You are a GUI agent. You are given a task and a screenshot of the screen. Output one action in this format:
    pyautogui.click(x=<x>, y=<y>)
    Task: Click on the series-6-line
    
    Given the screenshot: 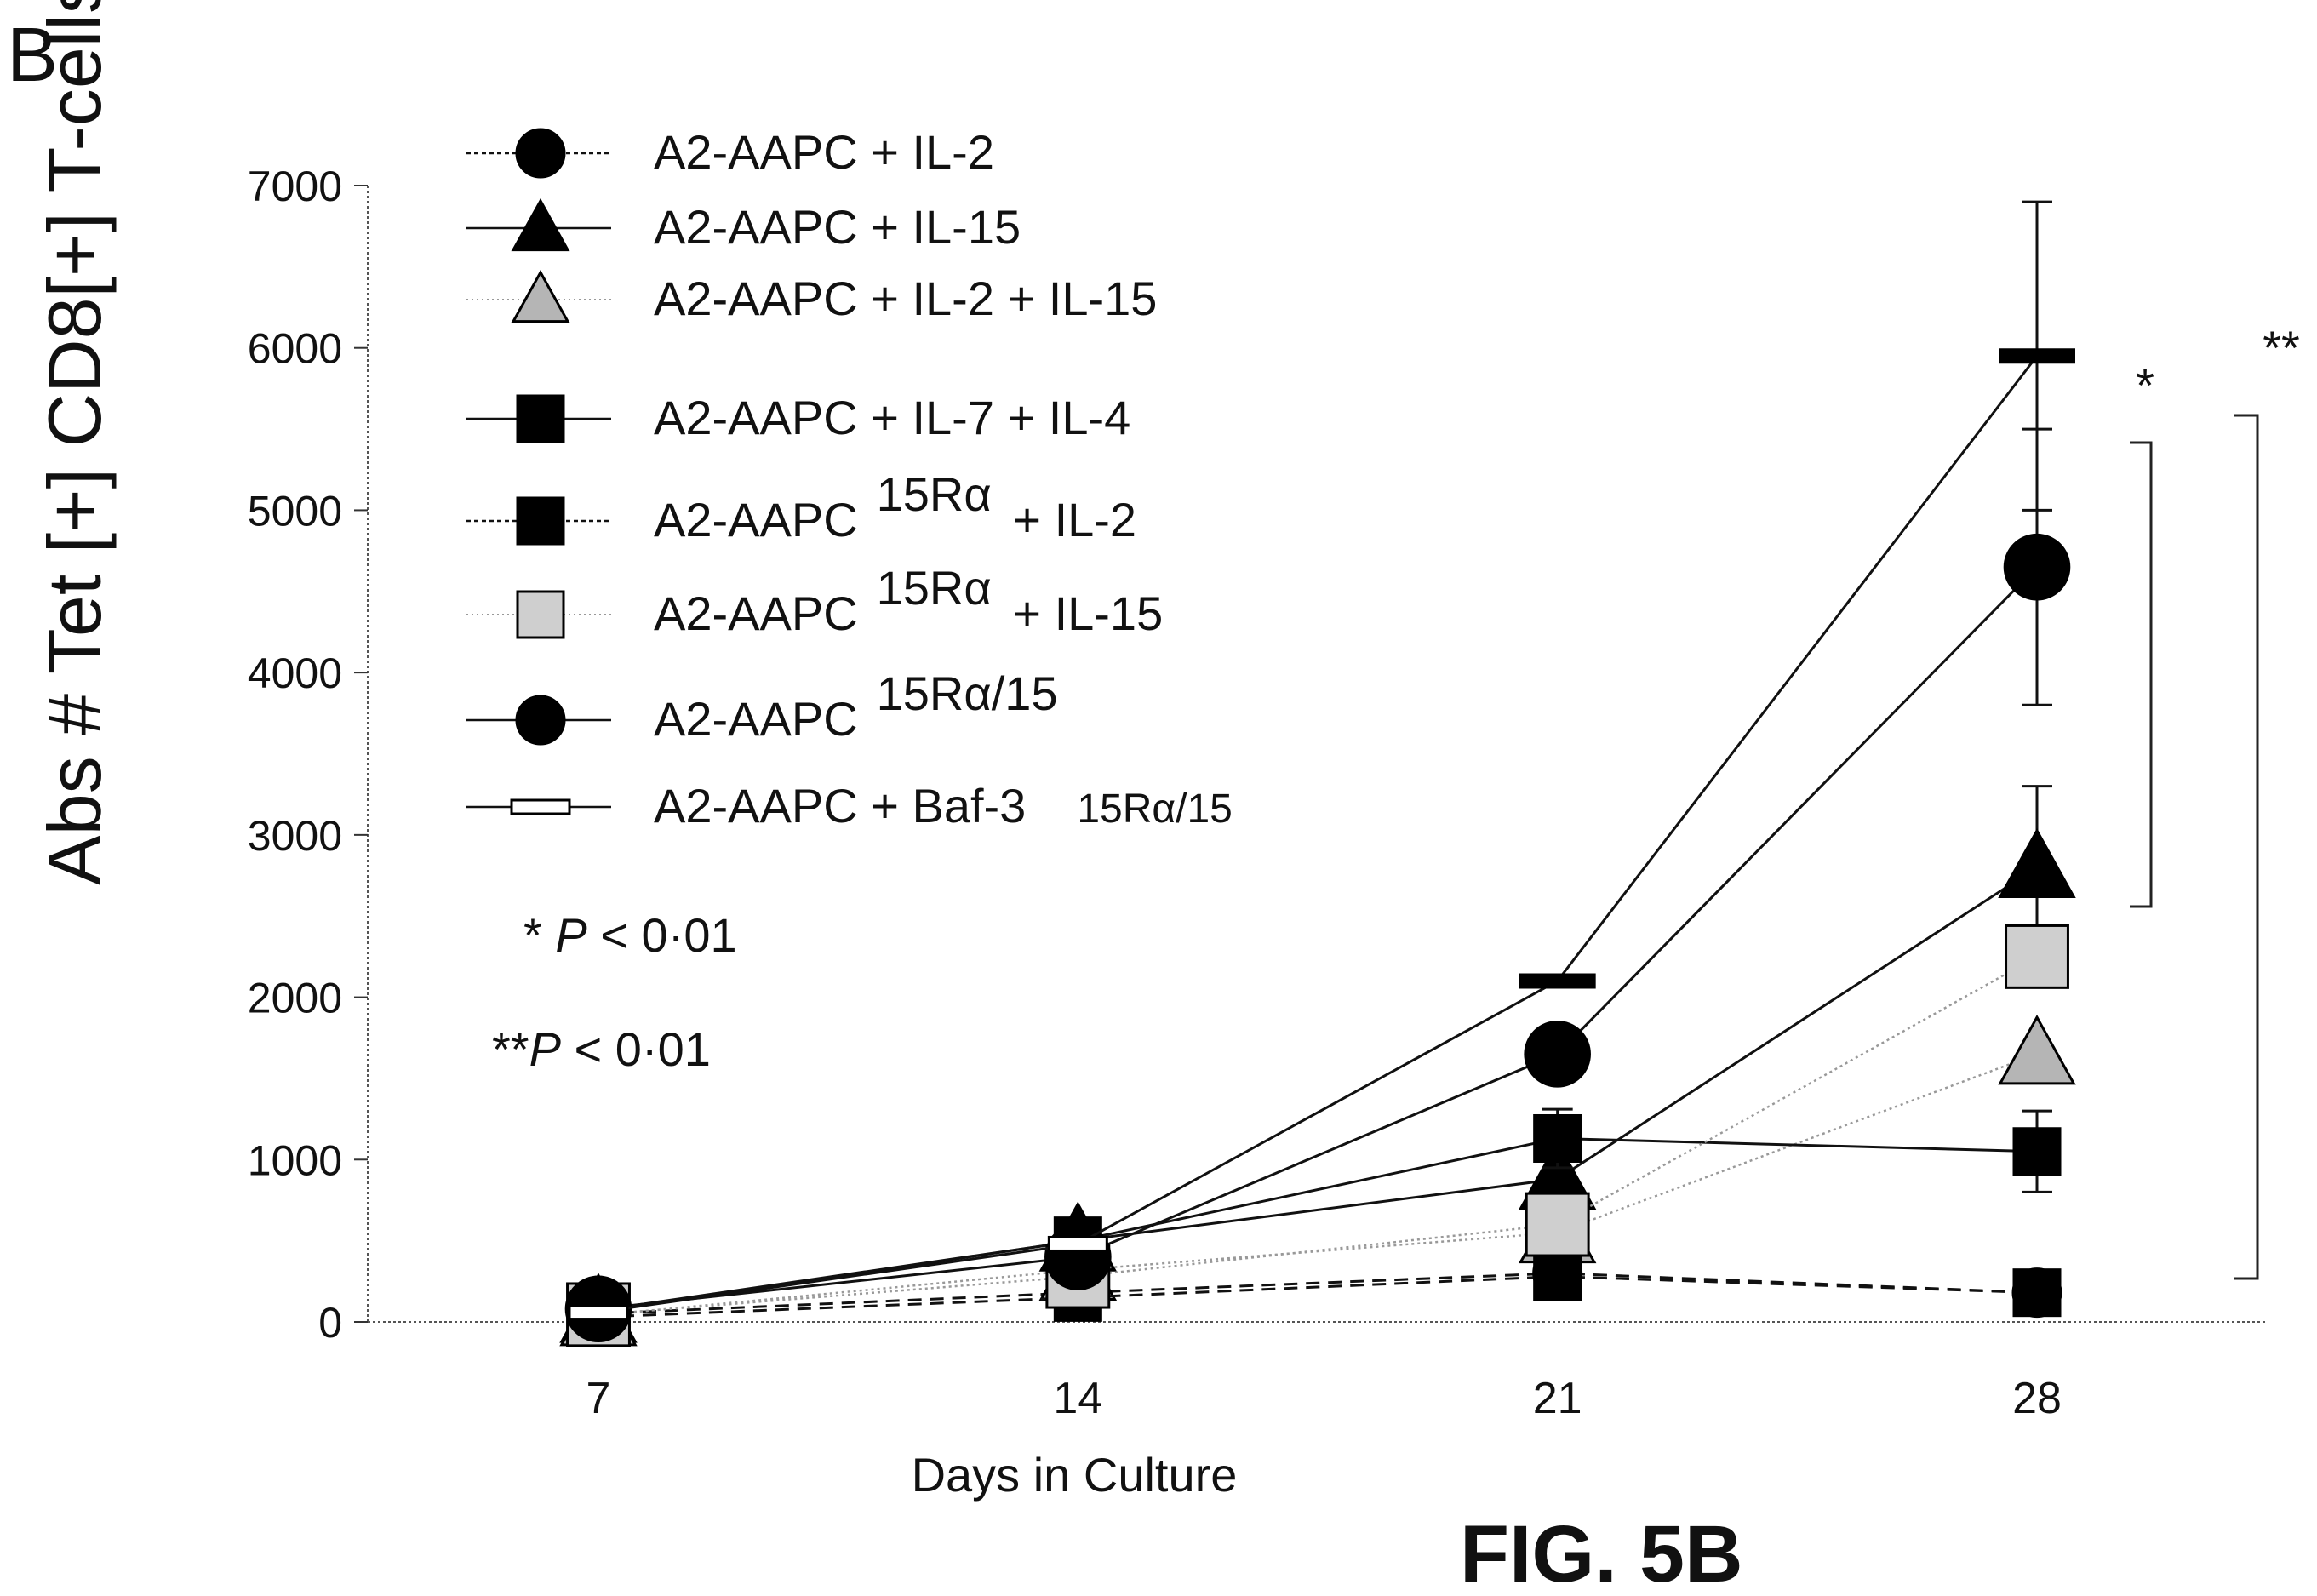 What is the action you would take?
    pyautogui.click(x=1318, y=1135)
    